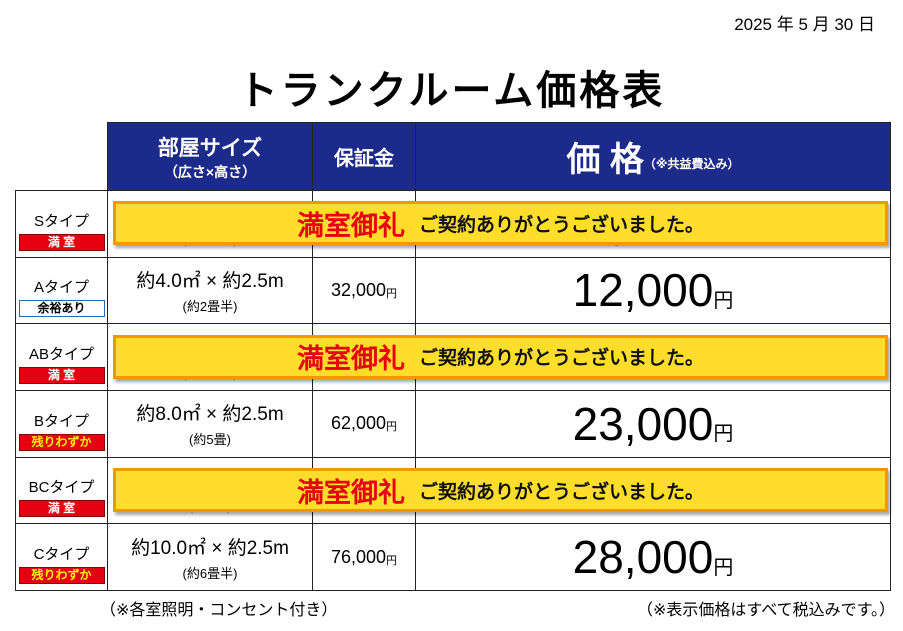 The image size is (903, 631). Describe the element at coordinates (358, 556) in the screenshot. I see `deposit: 76,000` at that location.